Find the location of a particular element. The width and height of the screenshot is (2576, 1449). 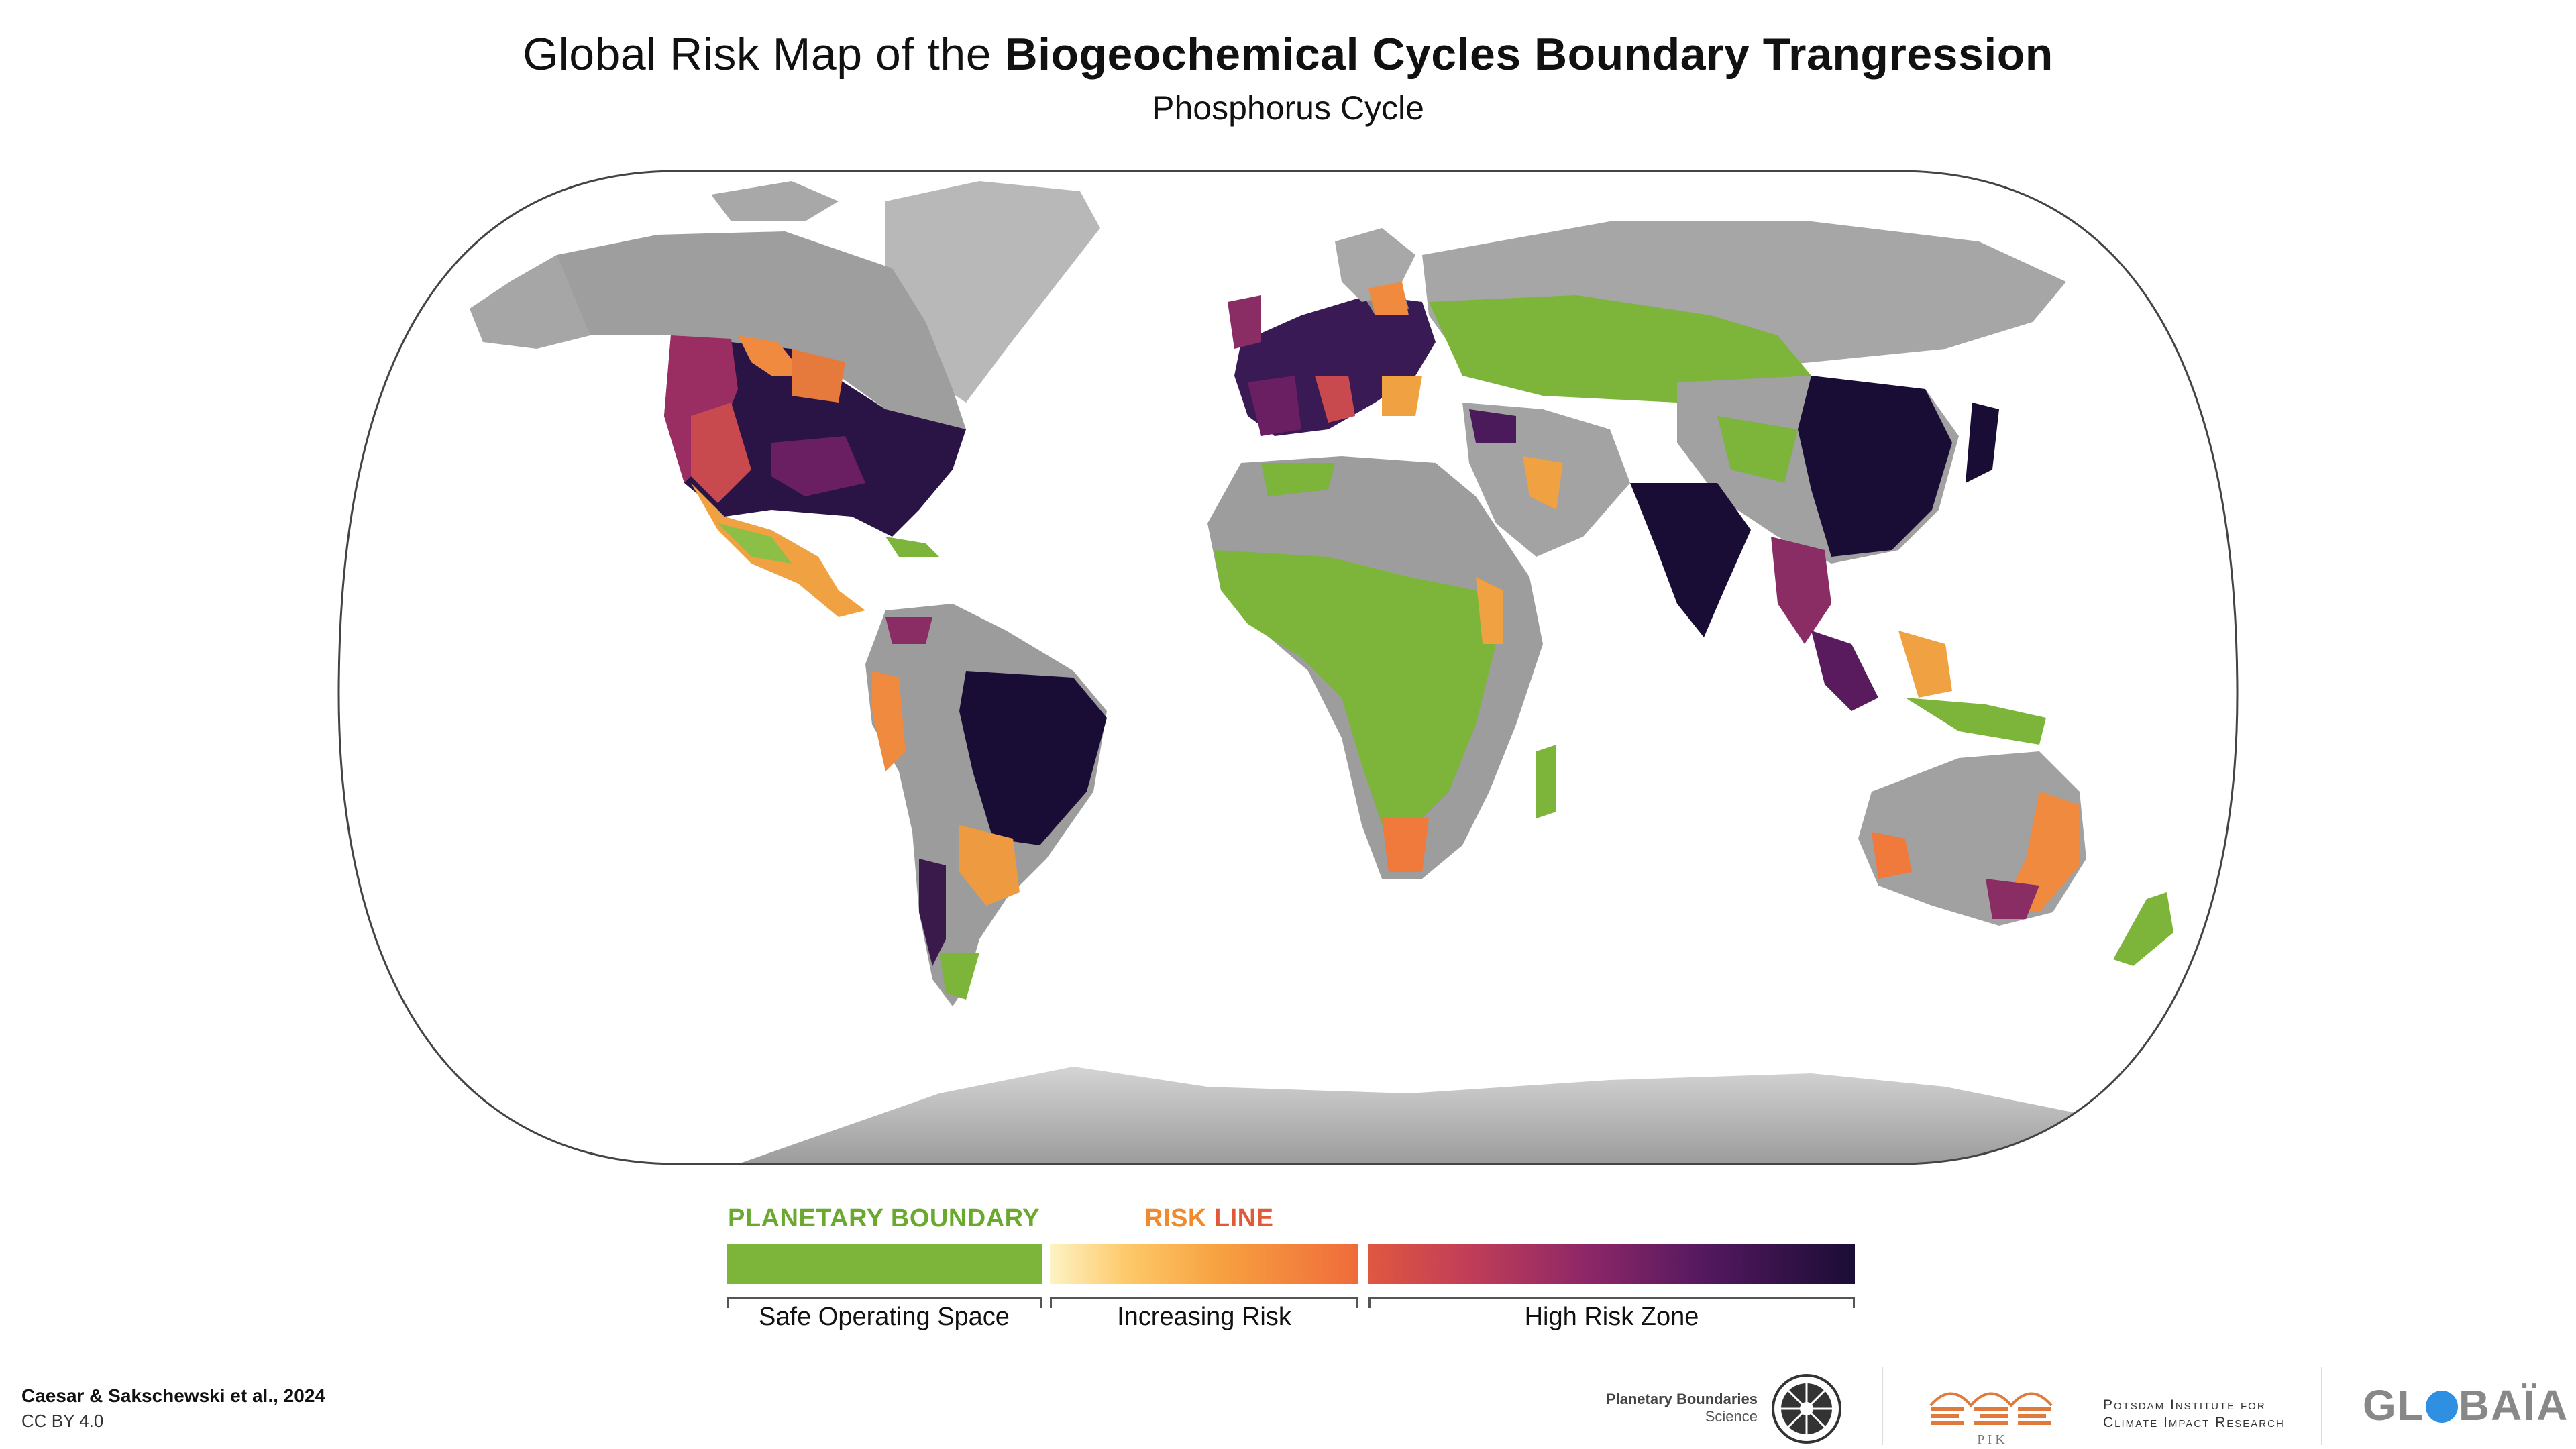

logo-separator is located at coordinates (1882, 1406).